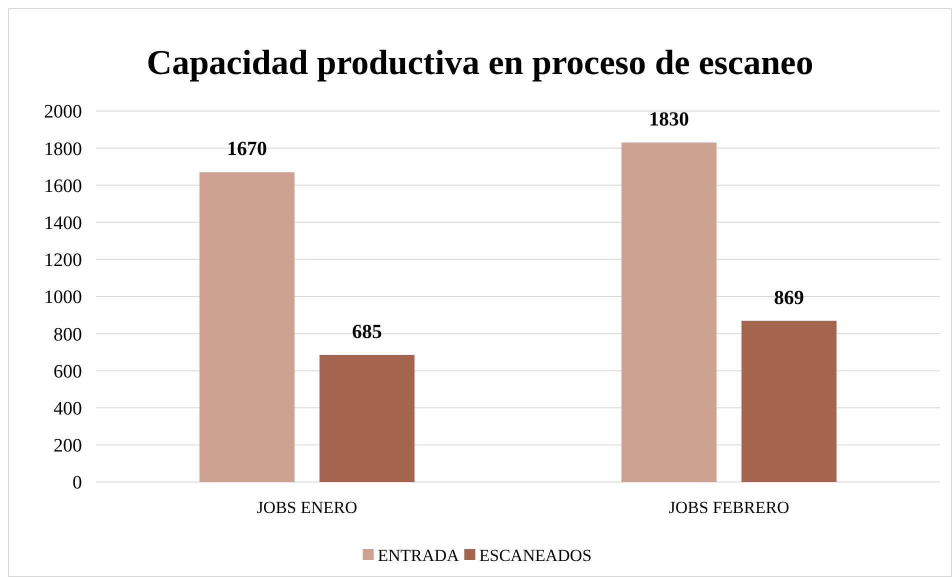 The image size is (952, 577). What do you see at coordinates (419, 555) in the screenshot?
I see `legend-label: ENTRADA` at bounding box center [419, 555].